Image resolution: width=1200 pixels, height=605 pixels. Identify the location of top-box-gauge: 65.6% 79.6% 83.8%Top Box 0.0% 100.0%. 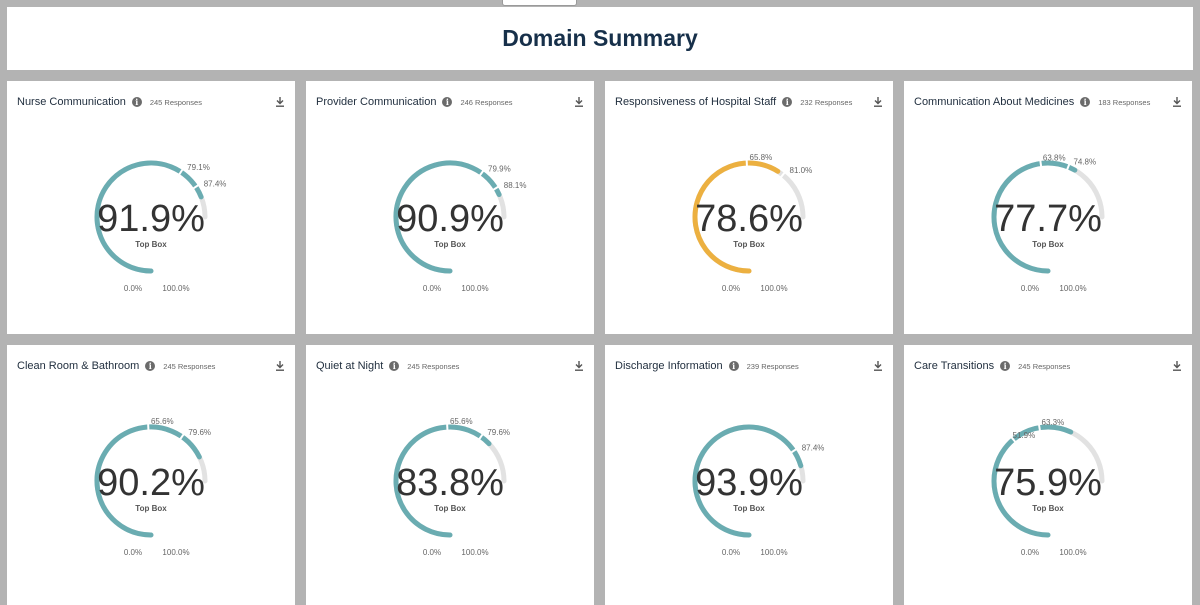
(450, 471).